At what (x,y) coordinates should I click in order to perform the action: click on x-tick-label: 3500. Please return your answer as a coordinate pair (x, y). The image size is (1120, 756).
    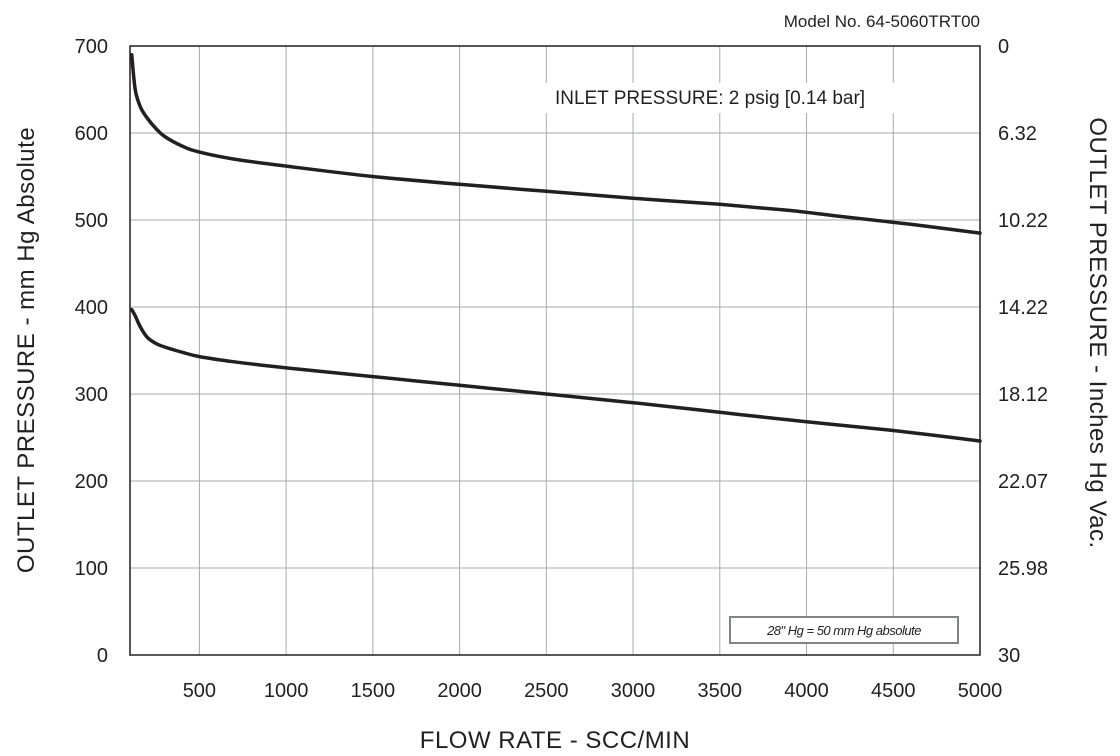
    Looking at the image, I should click on (720, 691).